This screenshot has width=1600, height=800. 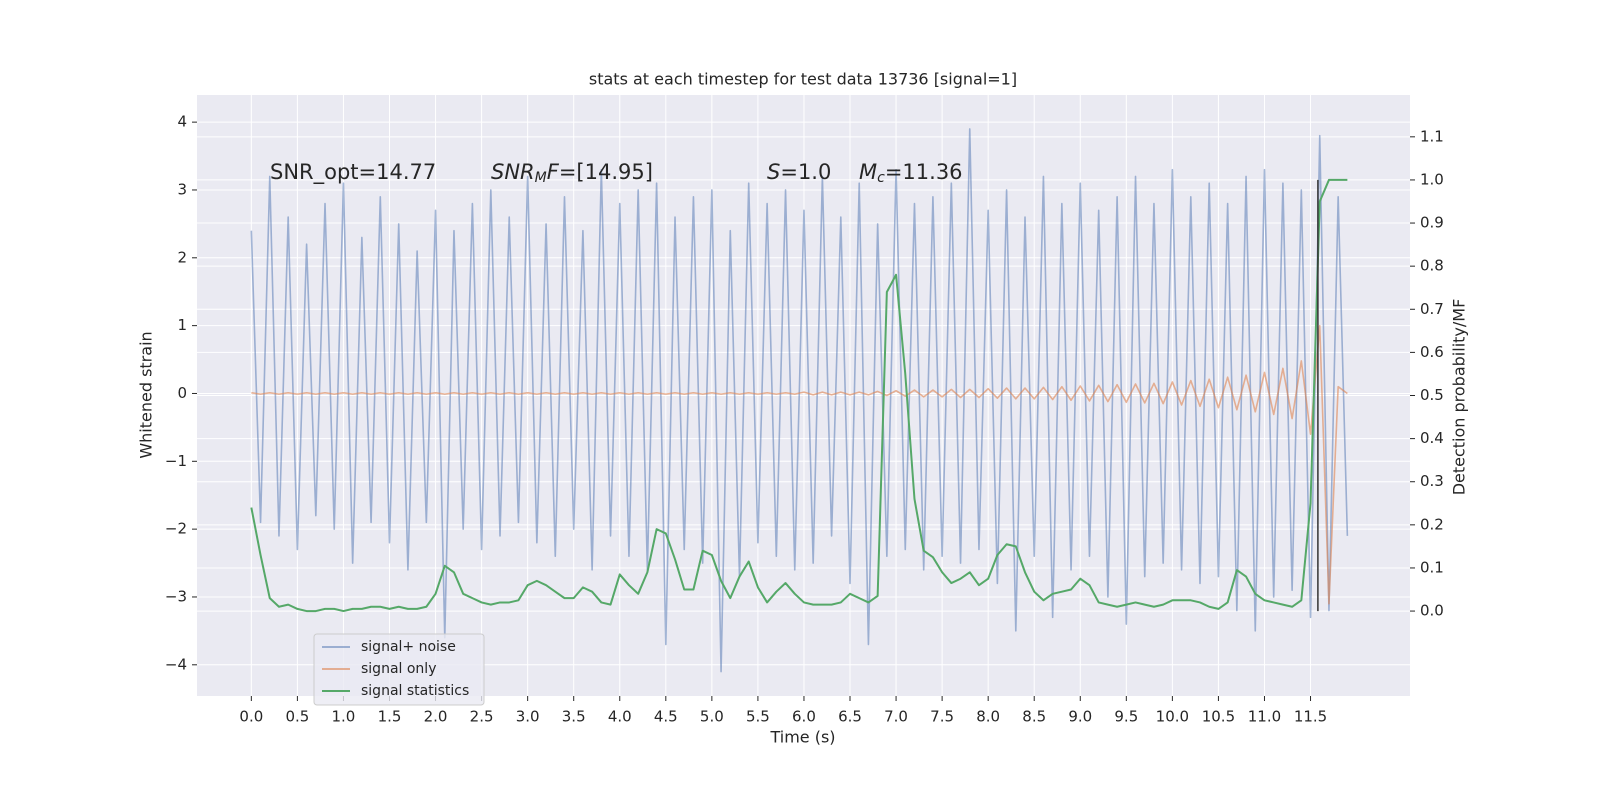 What do you see at coordinates (988, 717) in the screenshot?
I see `x-tick-label: 8.0` at bounding box center [988, 717].